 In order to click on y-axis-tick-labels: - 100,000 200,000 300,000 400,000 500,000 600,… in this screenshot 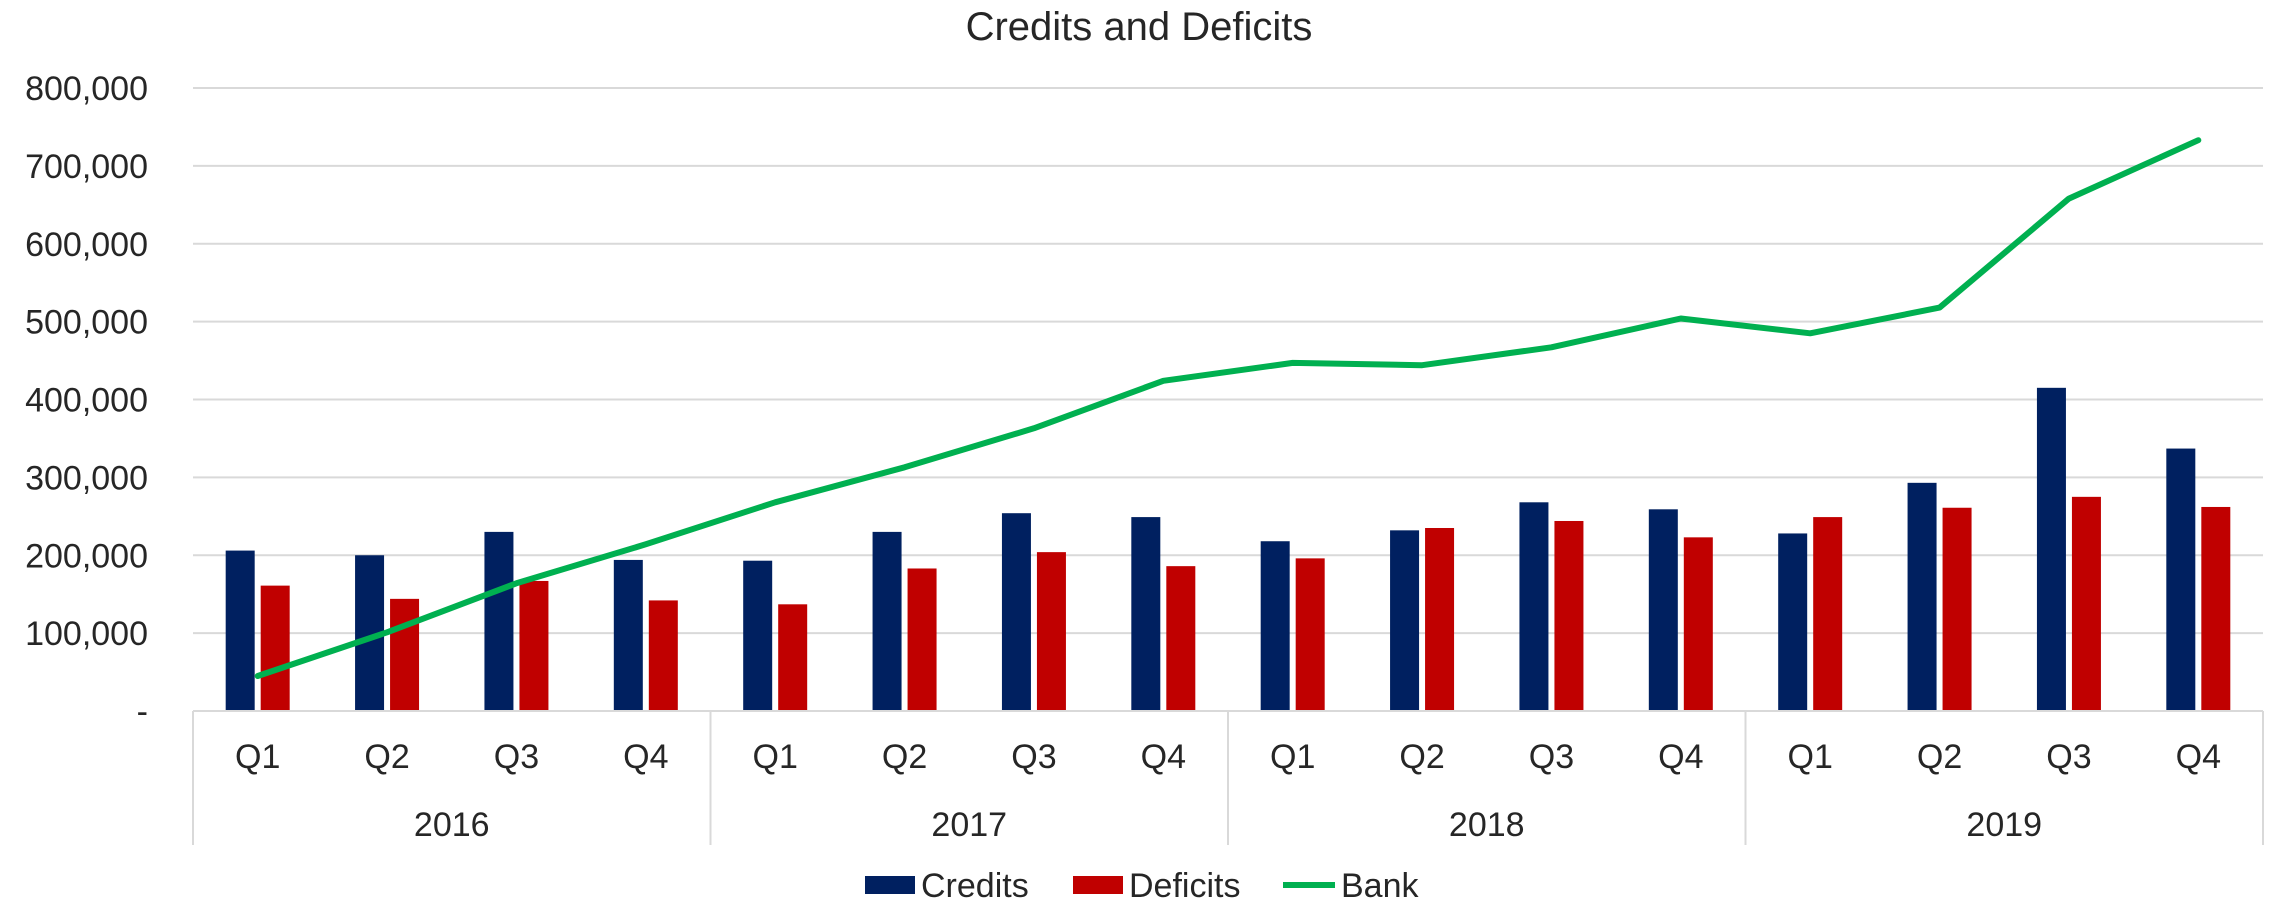, I will do `click(86, 400)`.